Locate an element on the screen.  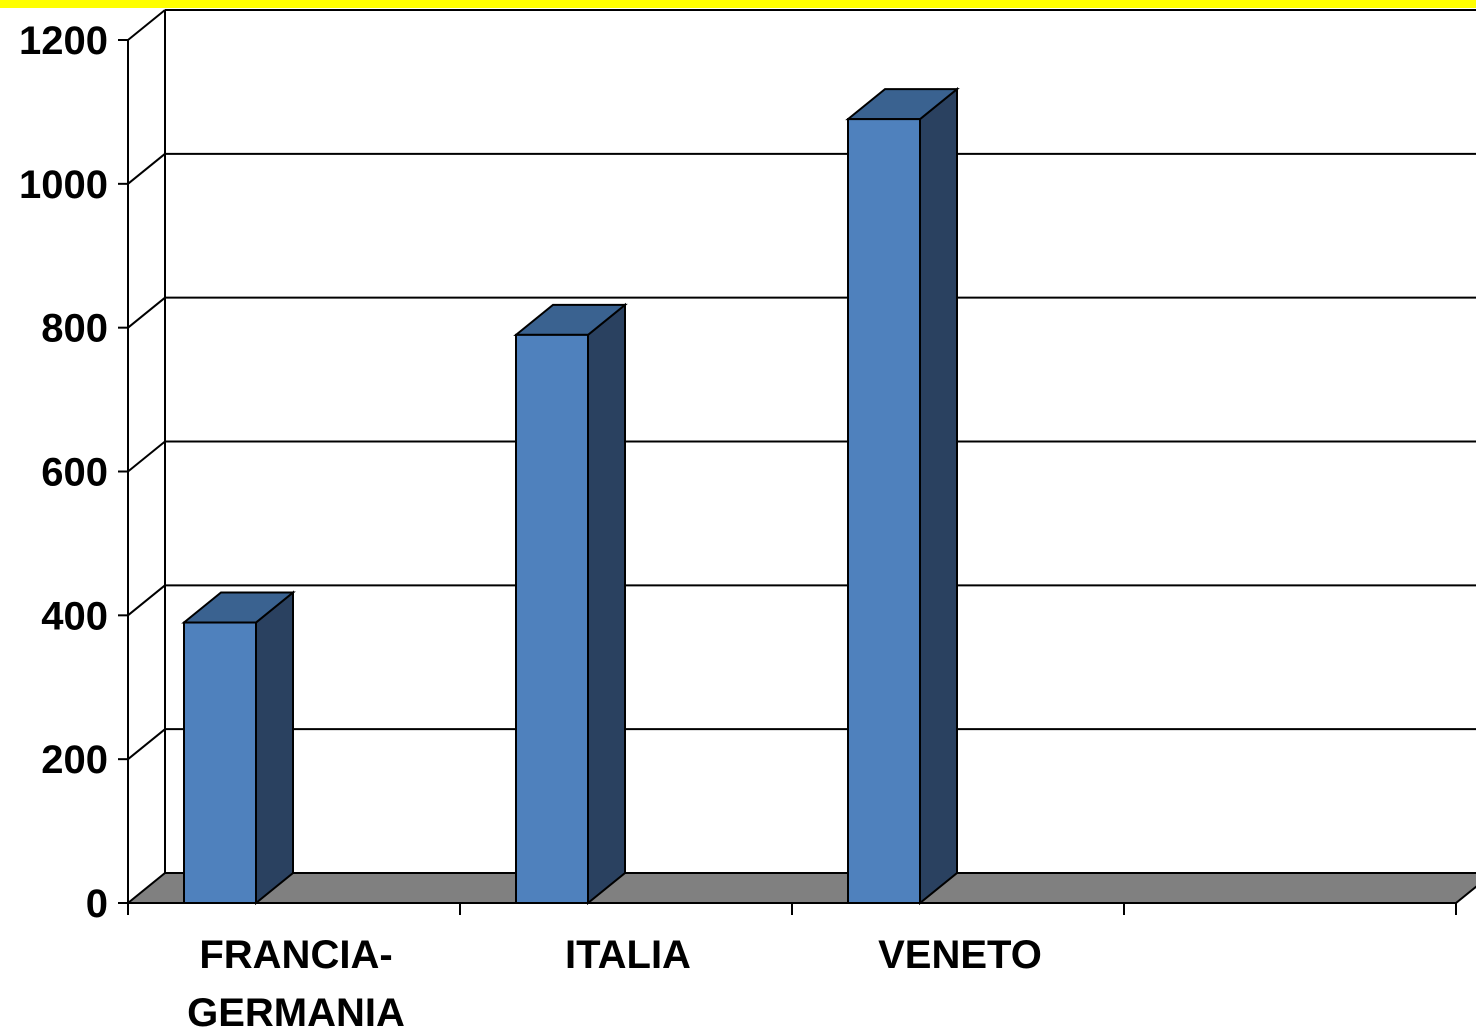
y-tick-label: 0 is located at coordinates (97, 904).